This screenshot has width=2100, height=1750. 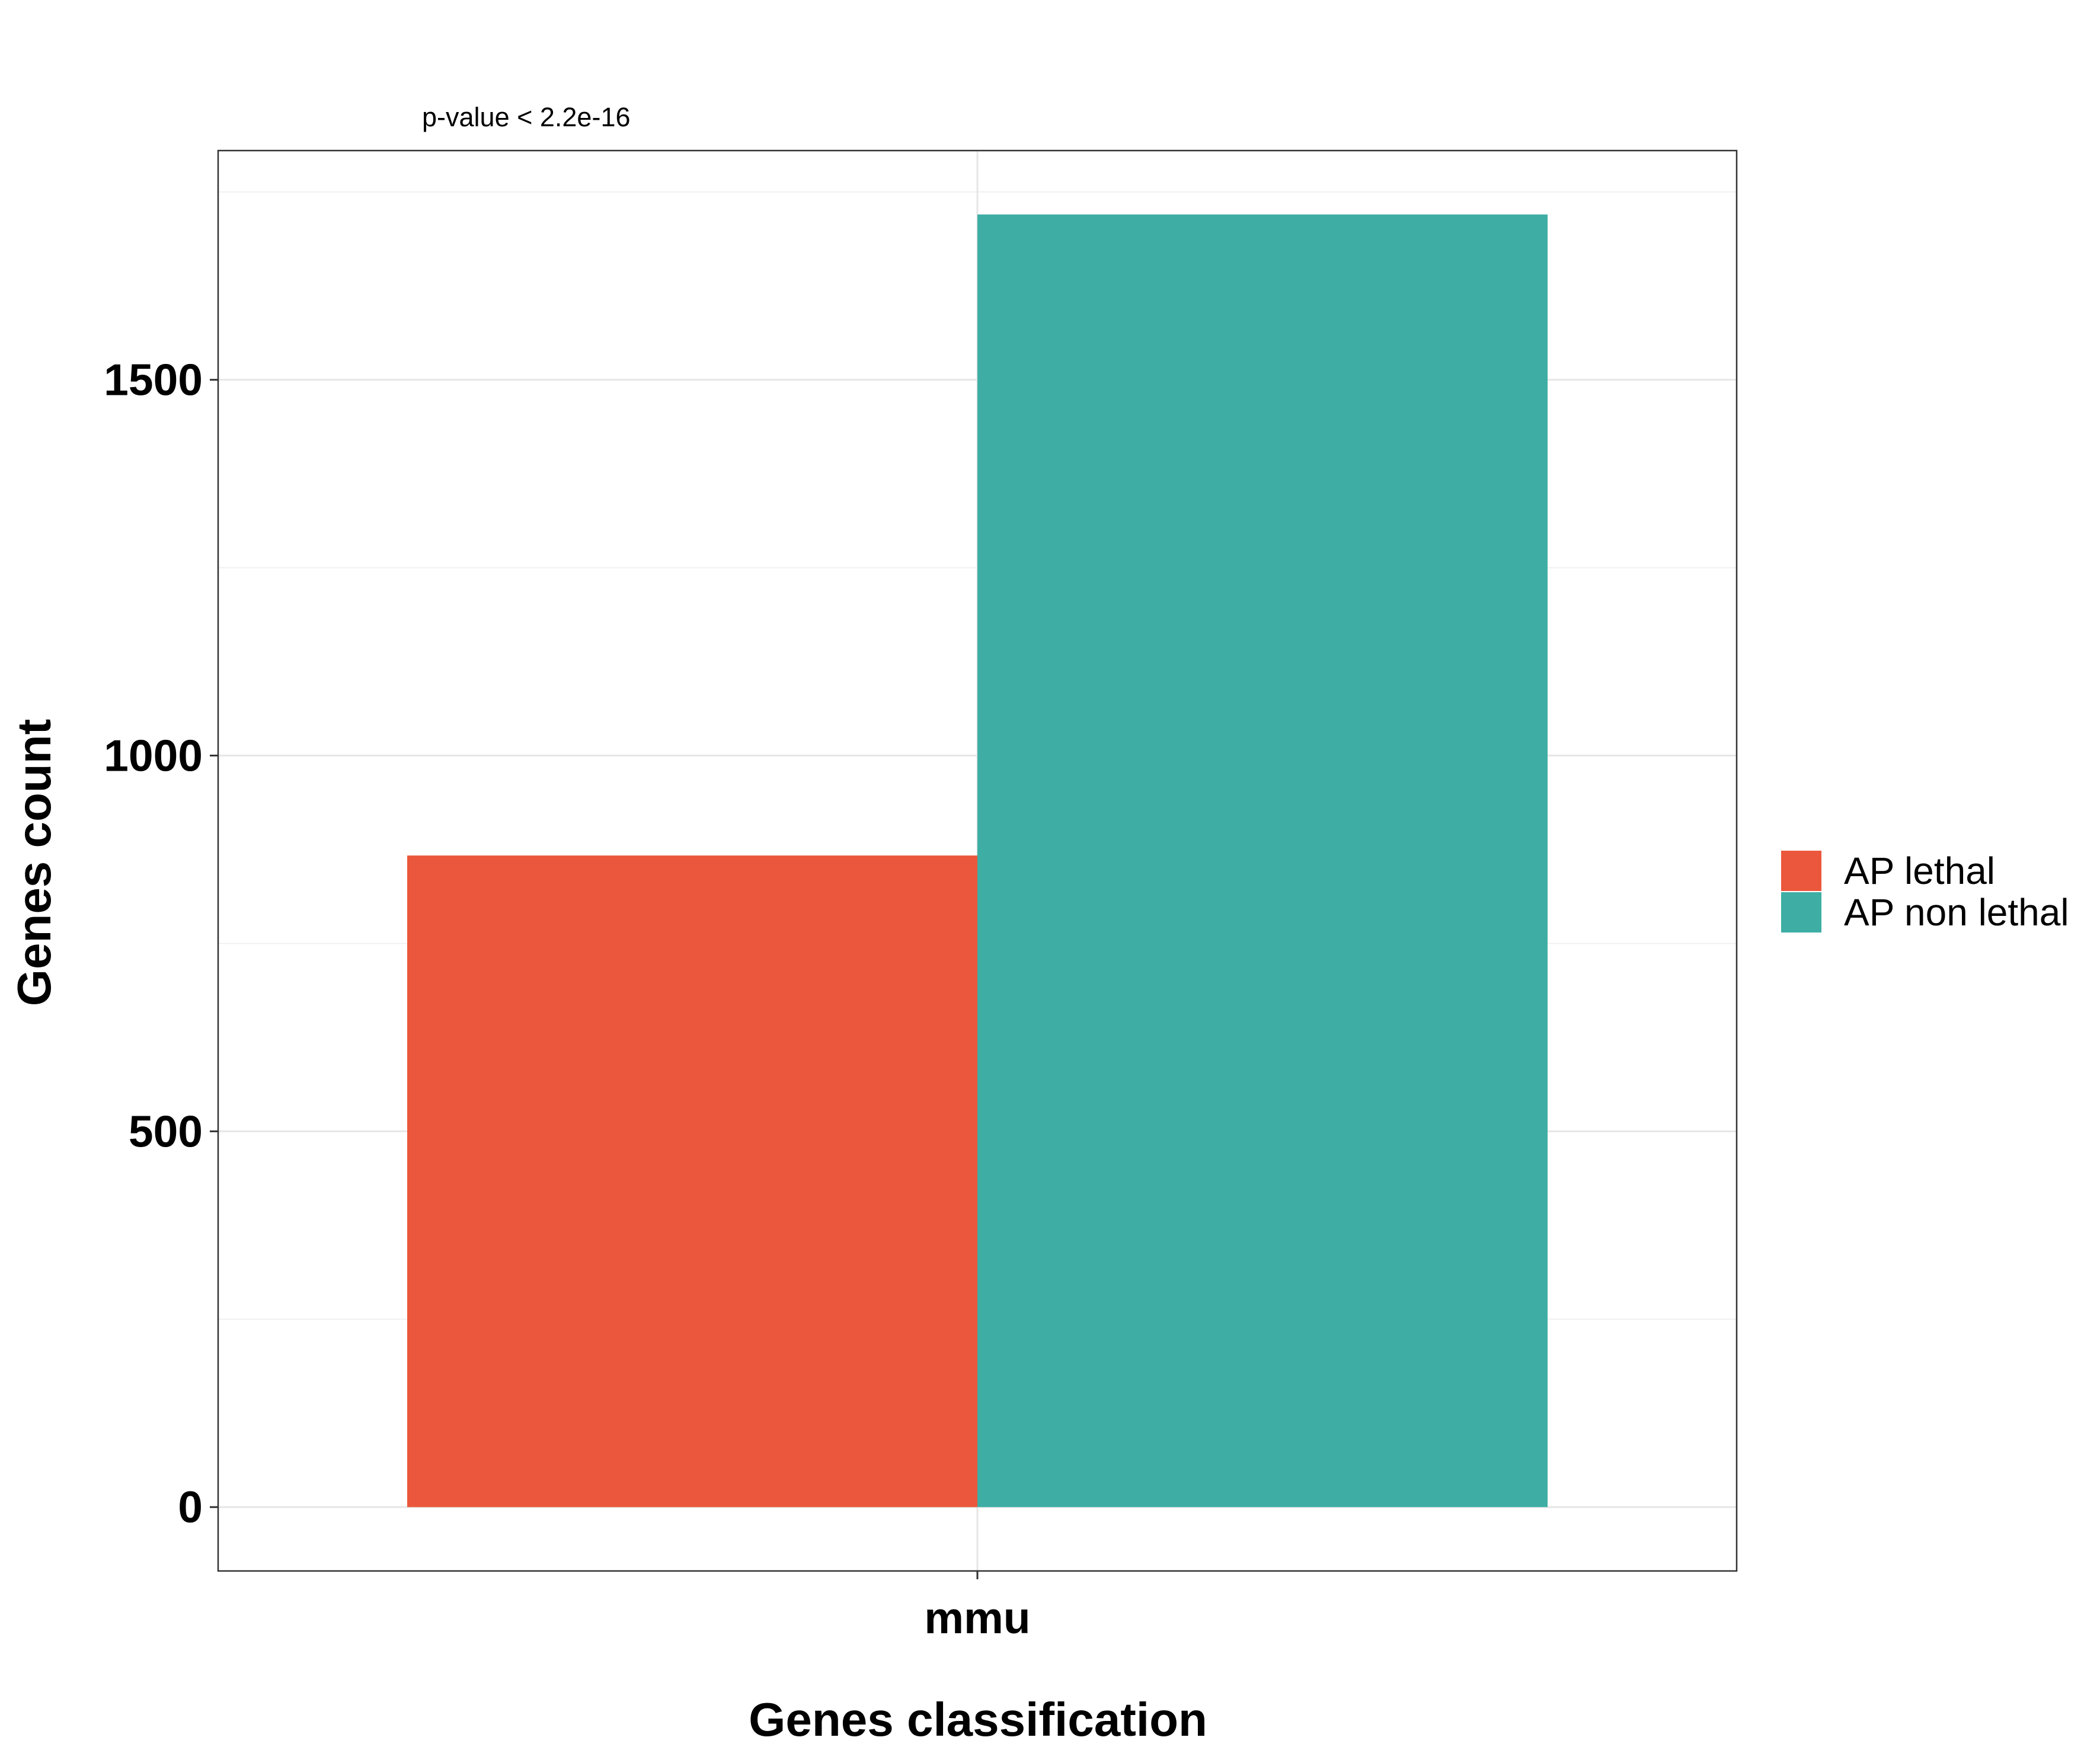 I want to click on bar-ap-lethal, so click(x=692, y=1181).